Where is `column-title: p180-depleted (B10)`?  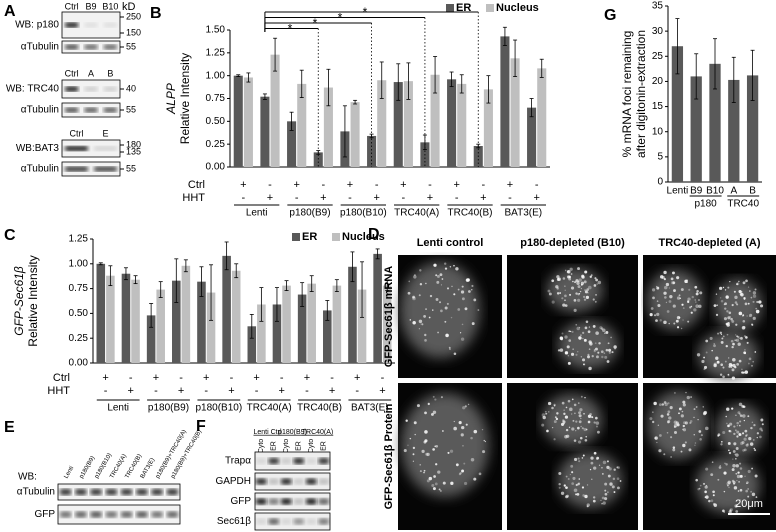
column-title: p180-depleted (B10) is located at coordinates (572, 243).